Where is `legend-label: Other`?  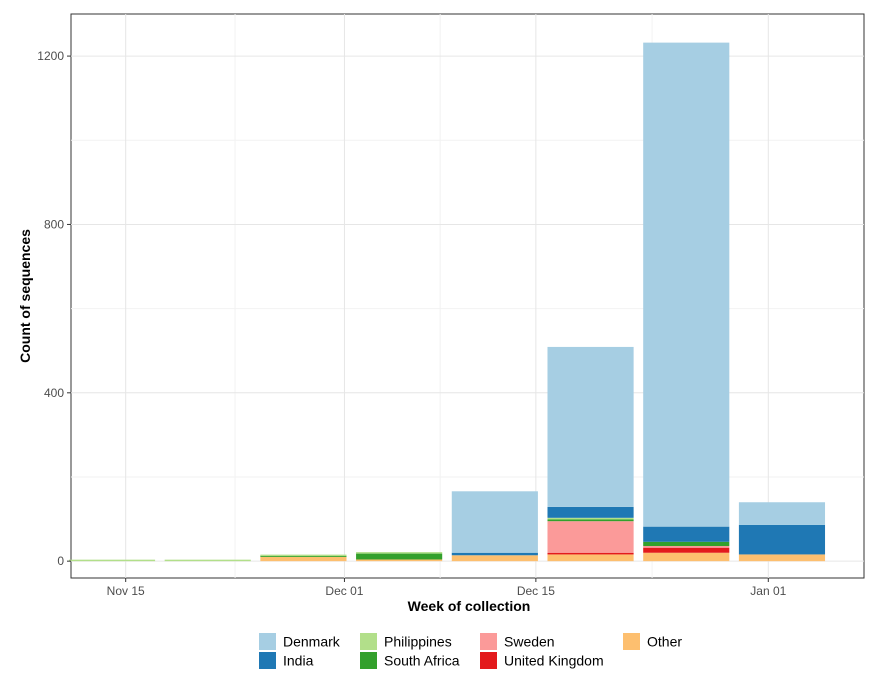
legend-label: Other is located at coordinates (664, 642).